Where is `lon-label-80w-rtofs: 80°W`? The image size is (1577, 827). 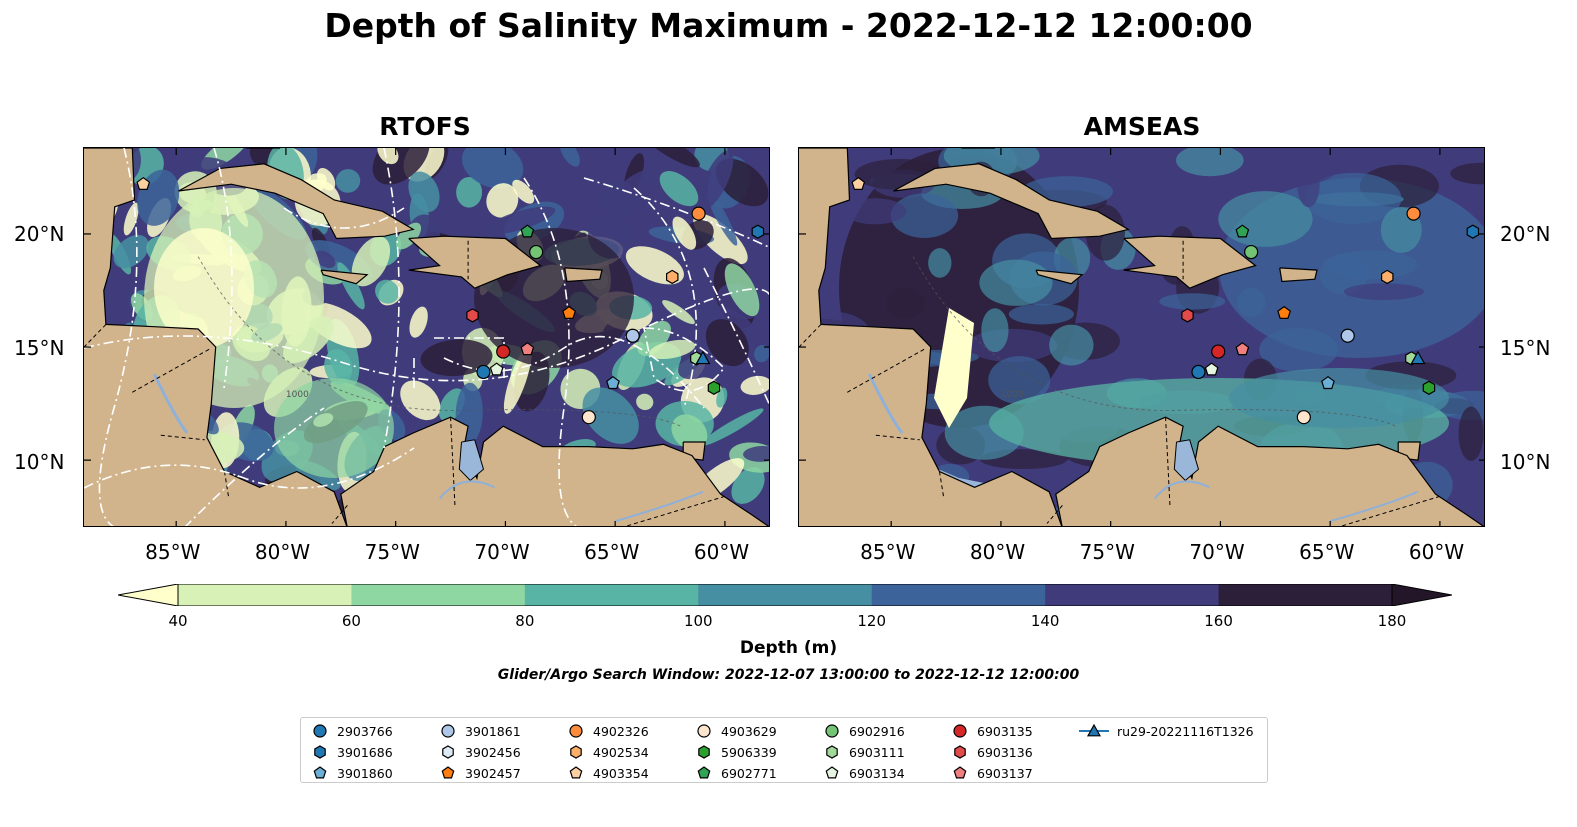
lon-label-80w-rtofs: 80°W is located at coordinates (282, 552).